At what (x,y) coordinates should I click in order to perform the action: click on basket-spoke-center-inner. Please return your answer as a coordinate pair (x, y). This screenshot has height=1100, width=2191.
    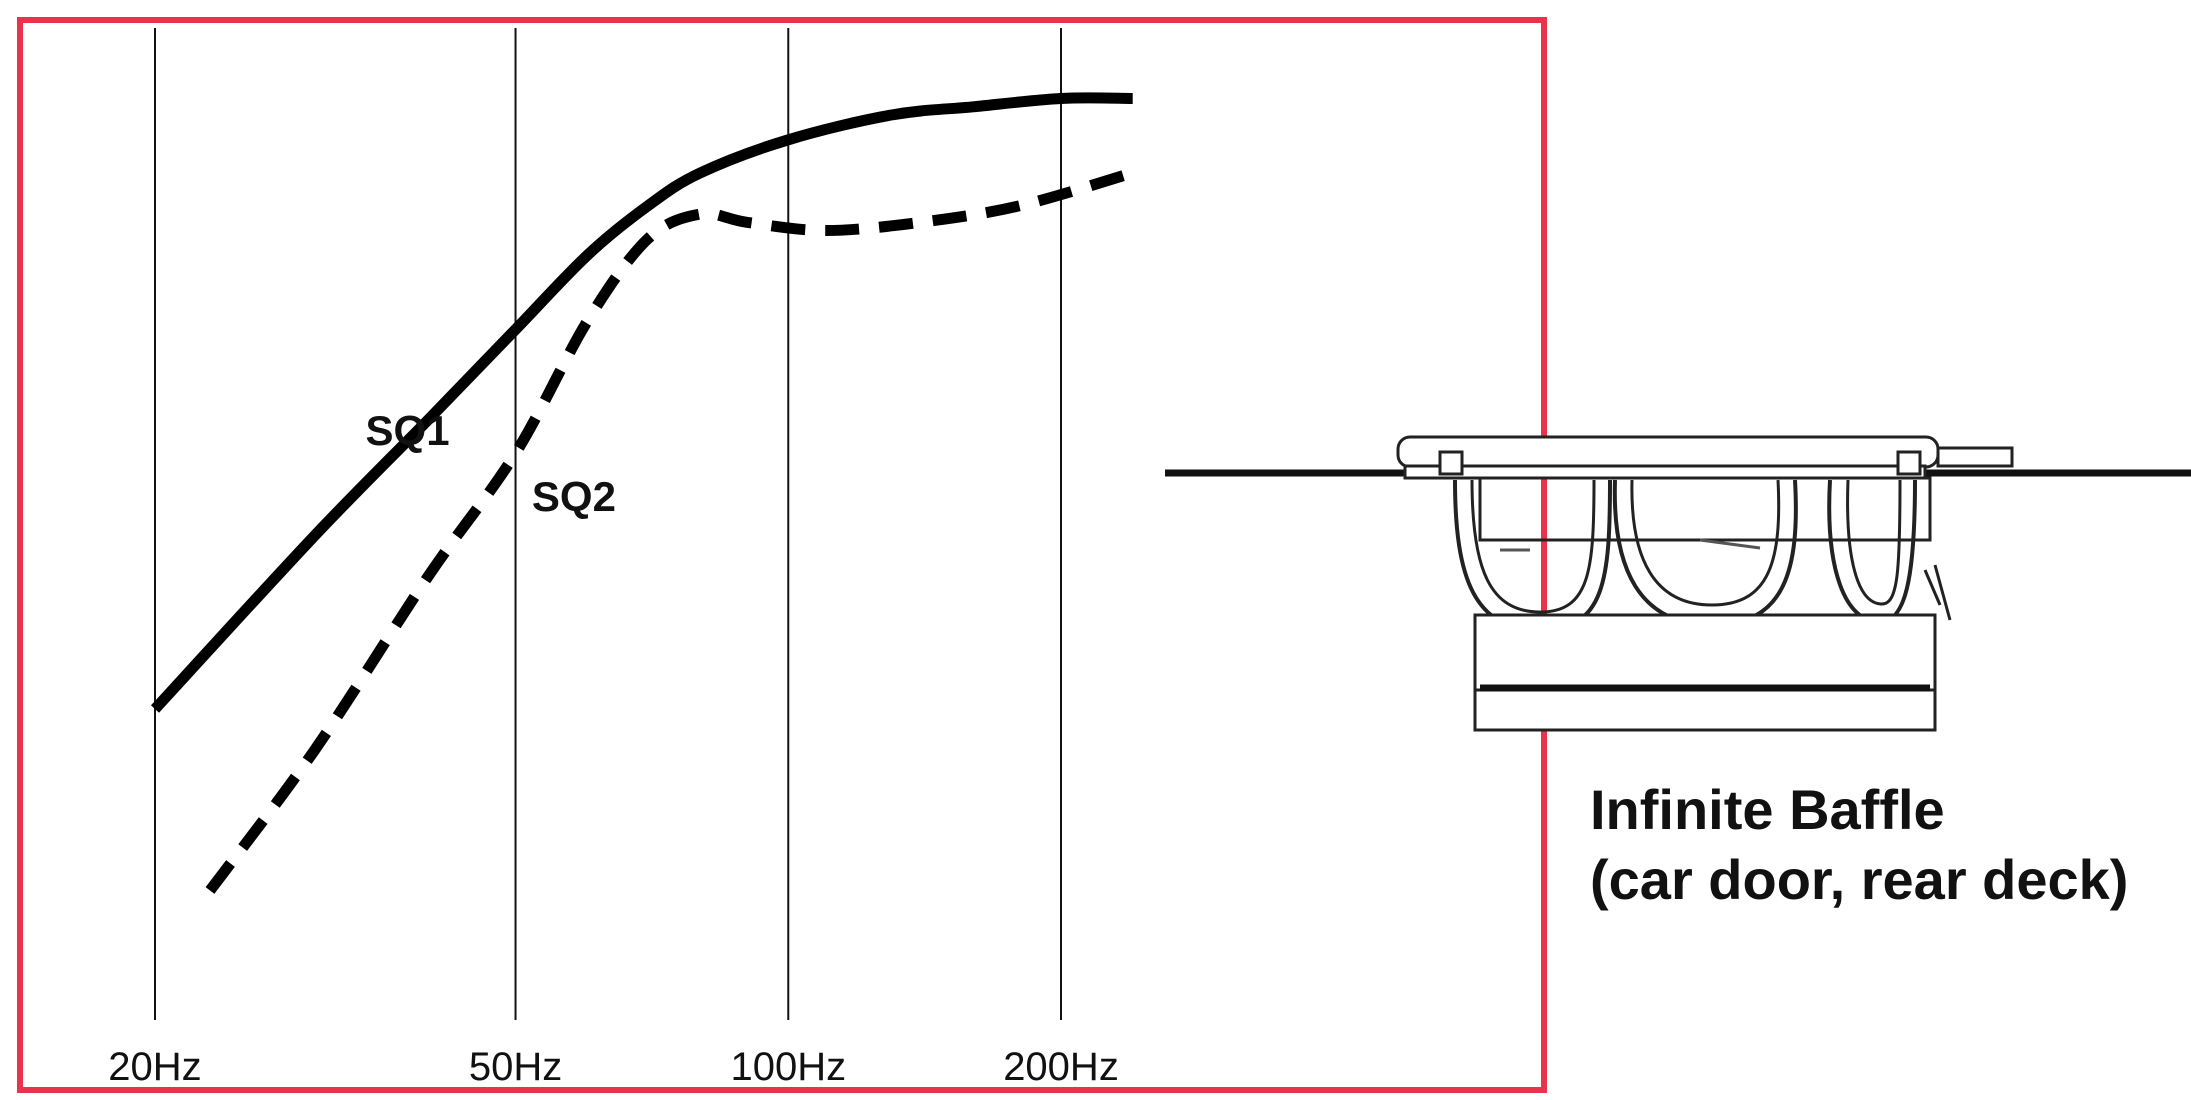
    Looking at the image, I should click on (1705, 543).